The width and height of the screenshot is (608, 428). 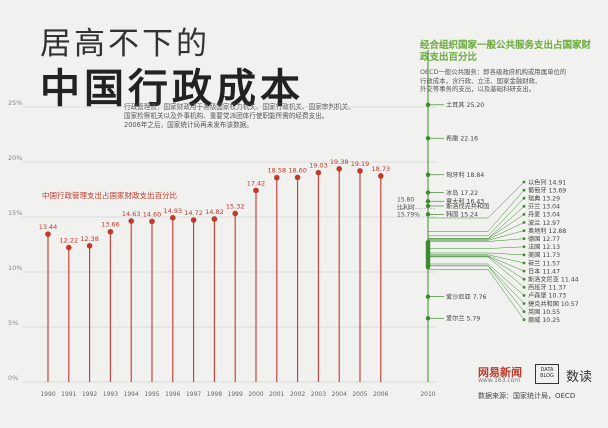 What do you see at coordinates (547, 296) in the screenshot?
I see `oecd-country-label: 卢森堡 10.73` at bounding box center [547, 296].